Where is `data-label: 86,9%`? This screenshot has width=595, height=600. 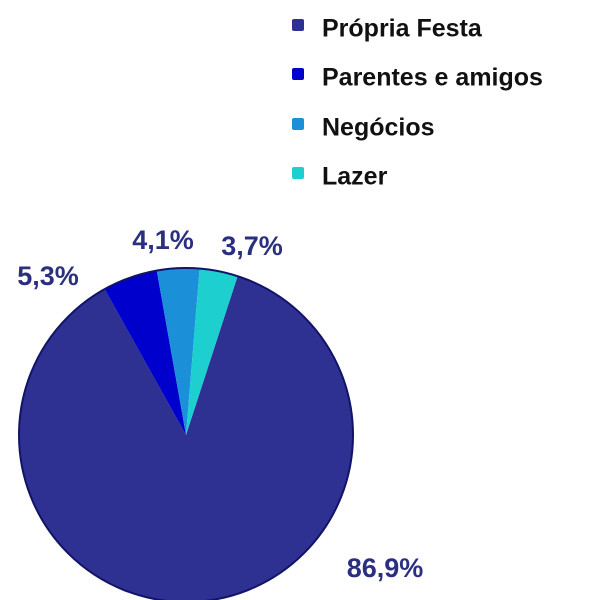 data-label: 86,9% is located at coordinates (385, 568).